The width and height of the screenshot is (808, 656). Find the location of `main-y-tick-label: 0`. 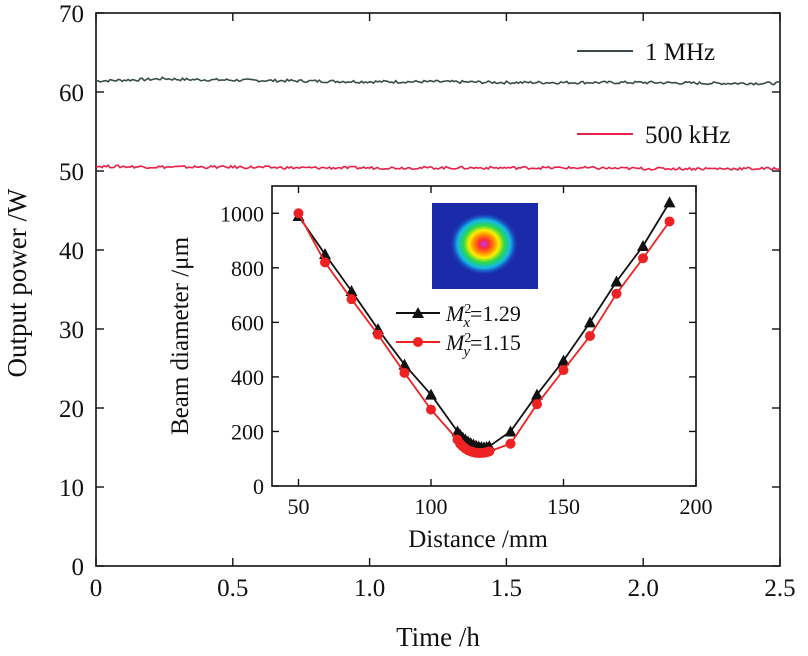

main-y-tick-label: 0 is located at coordinates (78, 567).